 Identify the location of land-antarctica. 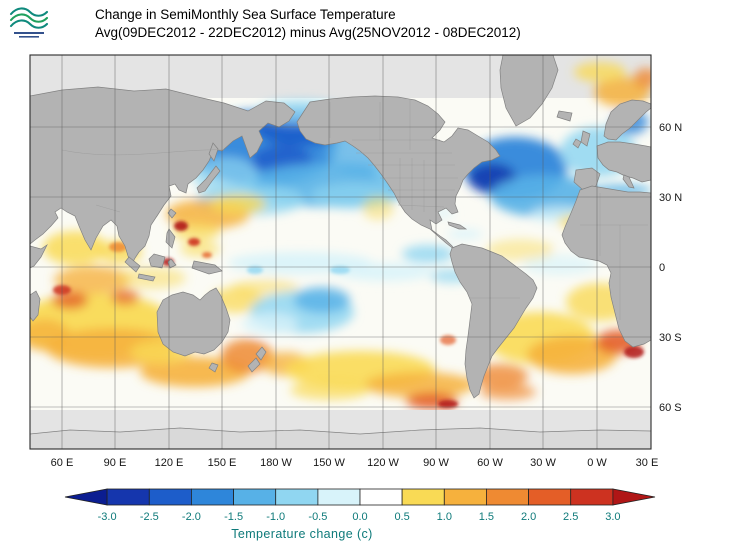
(340, 438).